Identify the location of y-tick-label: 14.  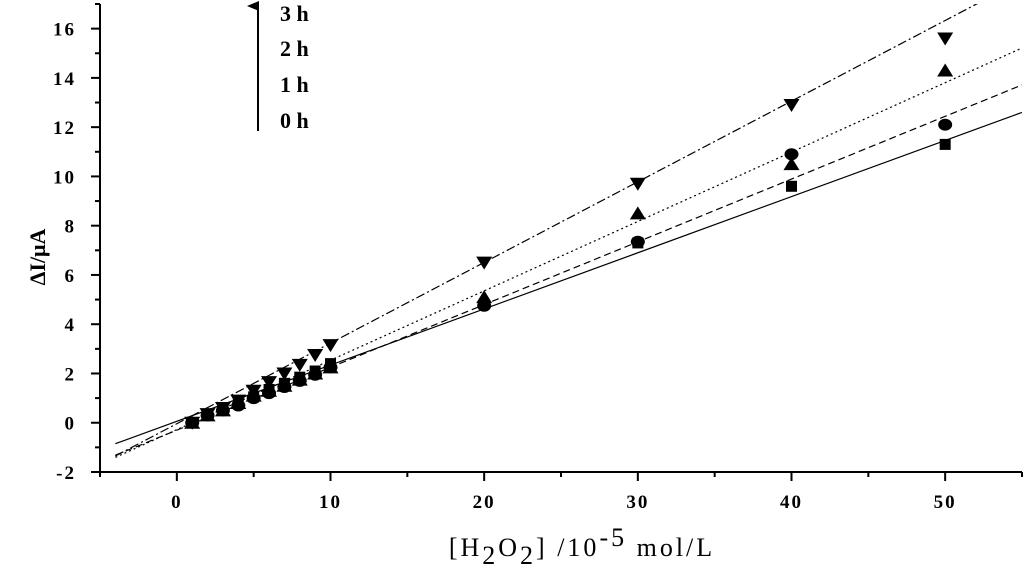
(64, 79).